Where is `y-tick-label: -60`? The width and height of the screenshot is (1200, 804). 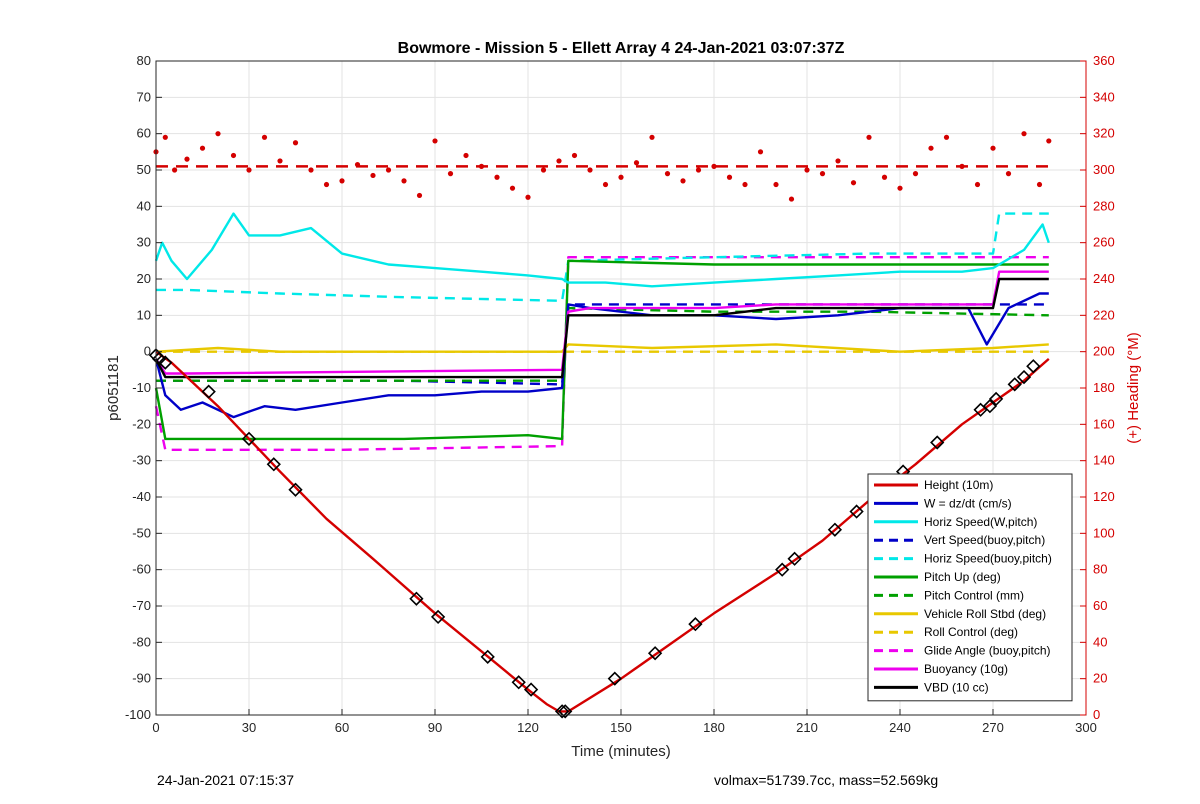 y-tick-label: -60 is located at coordinates (141, 569).